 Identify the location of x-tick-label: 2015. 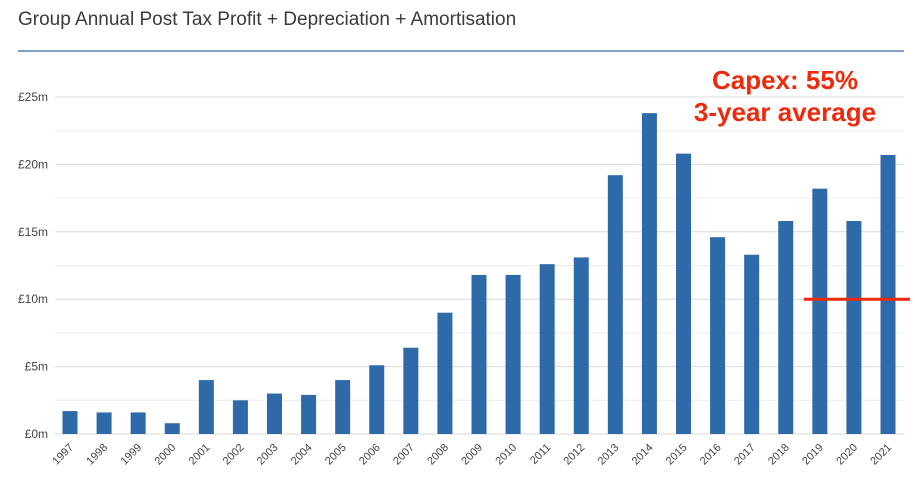
(677, 455).